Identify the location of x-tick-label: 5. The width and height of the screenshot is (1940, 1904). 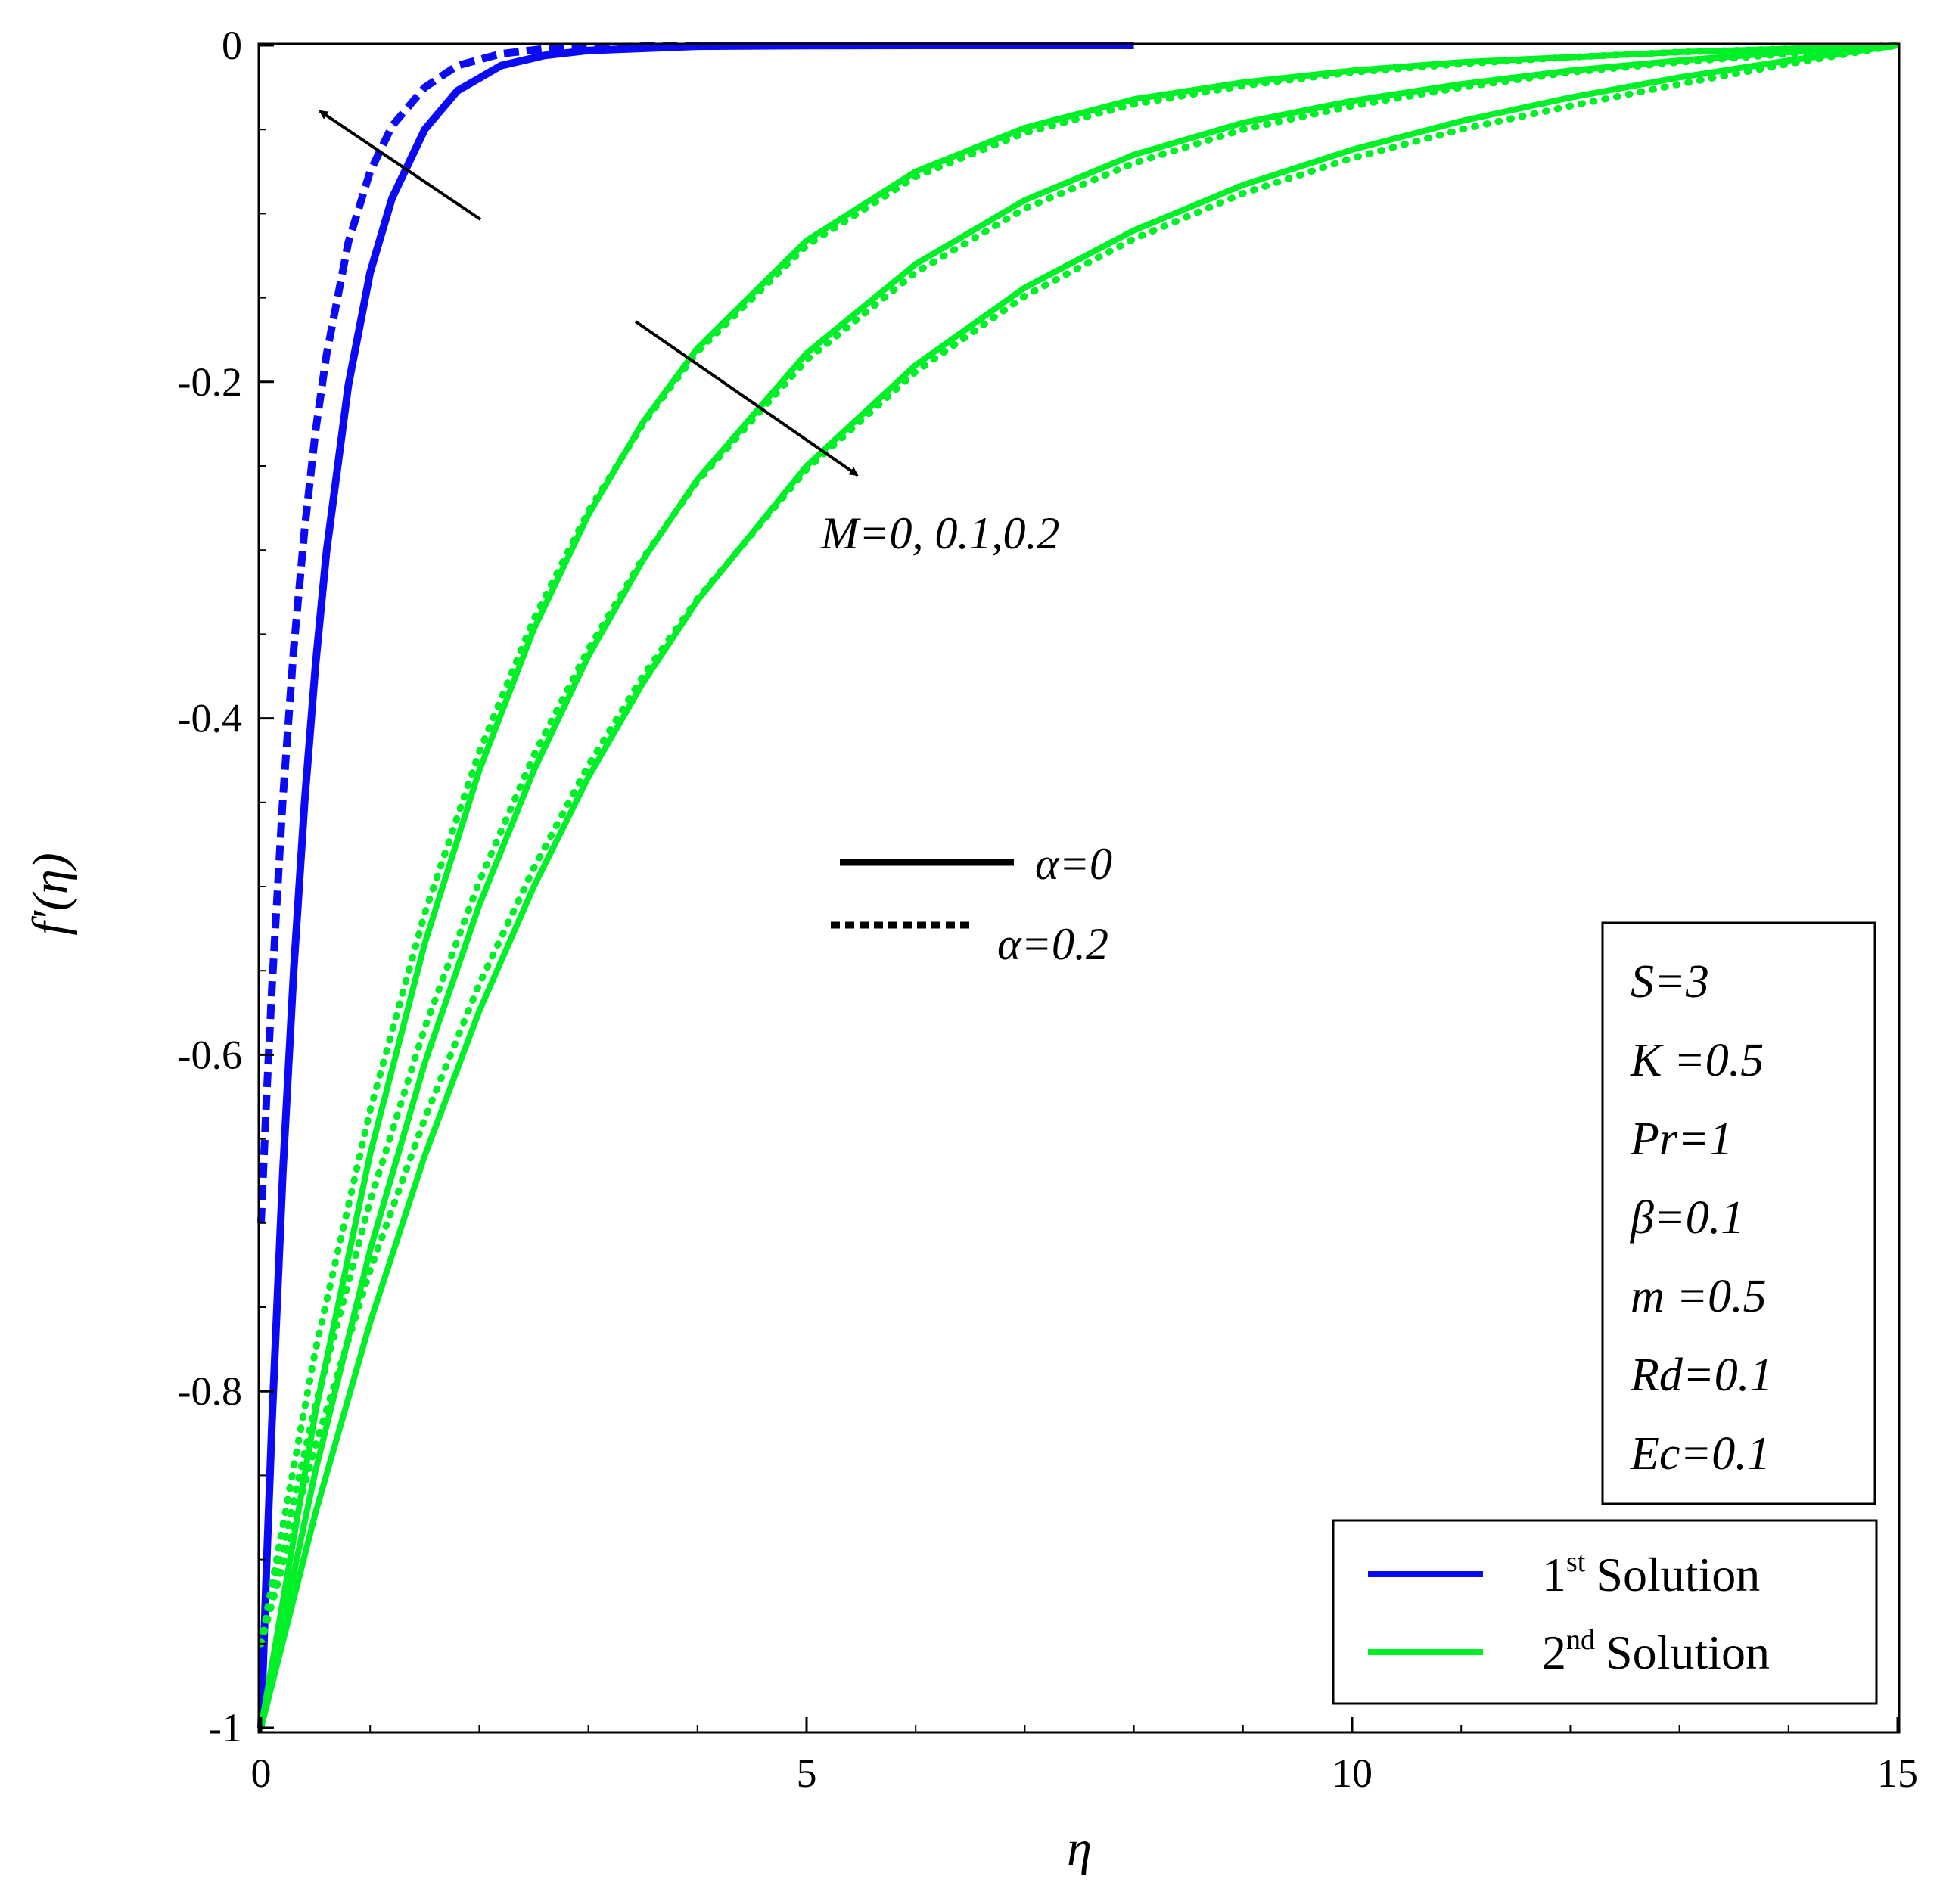
(807, 1773).